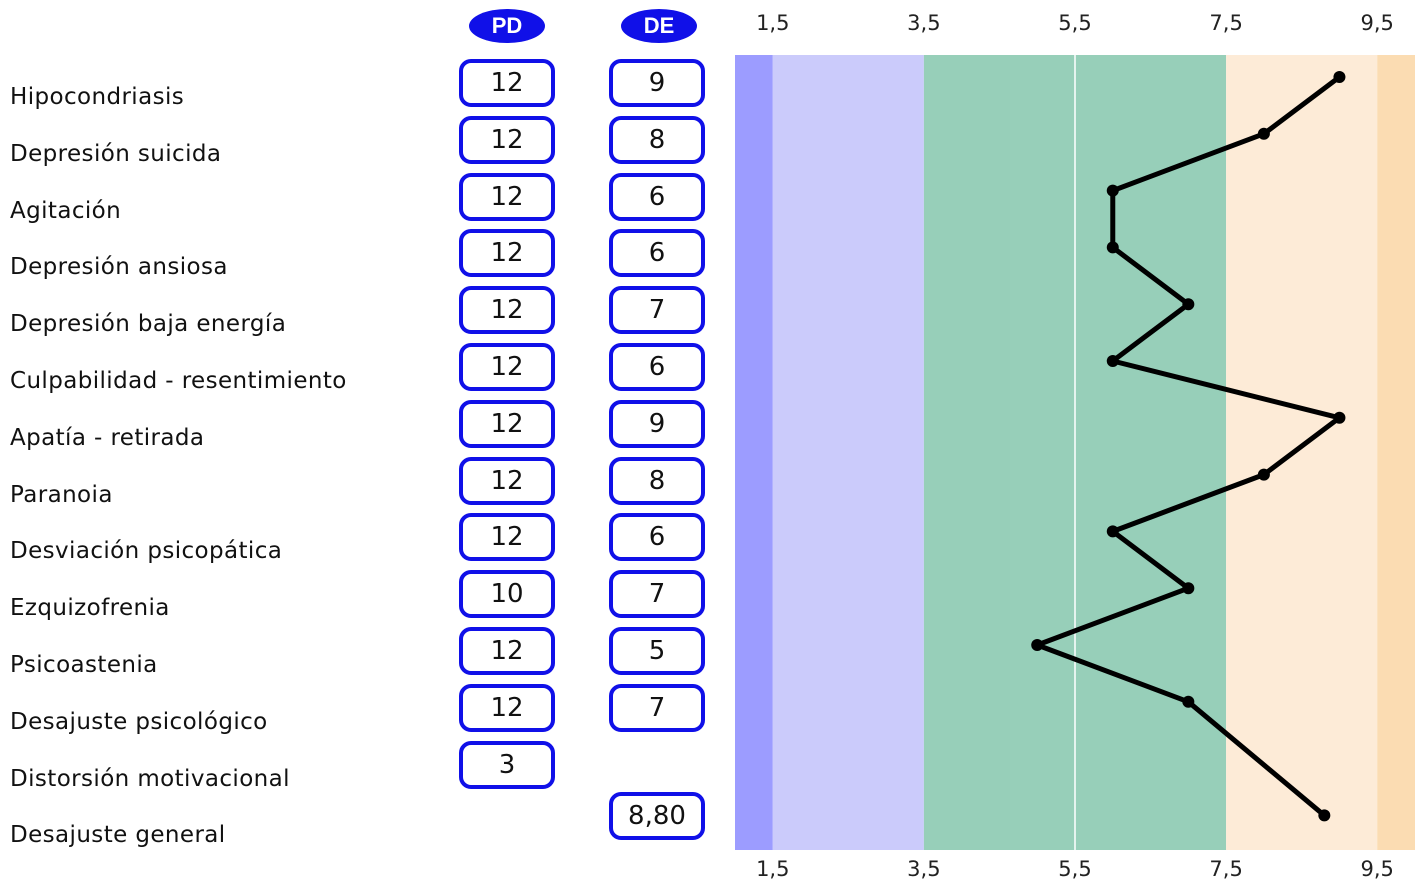 This screenshot has height=894, width=1415. I want to click on pd-value-box: 3, so click(507, 764).